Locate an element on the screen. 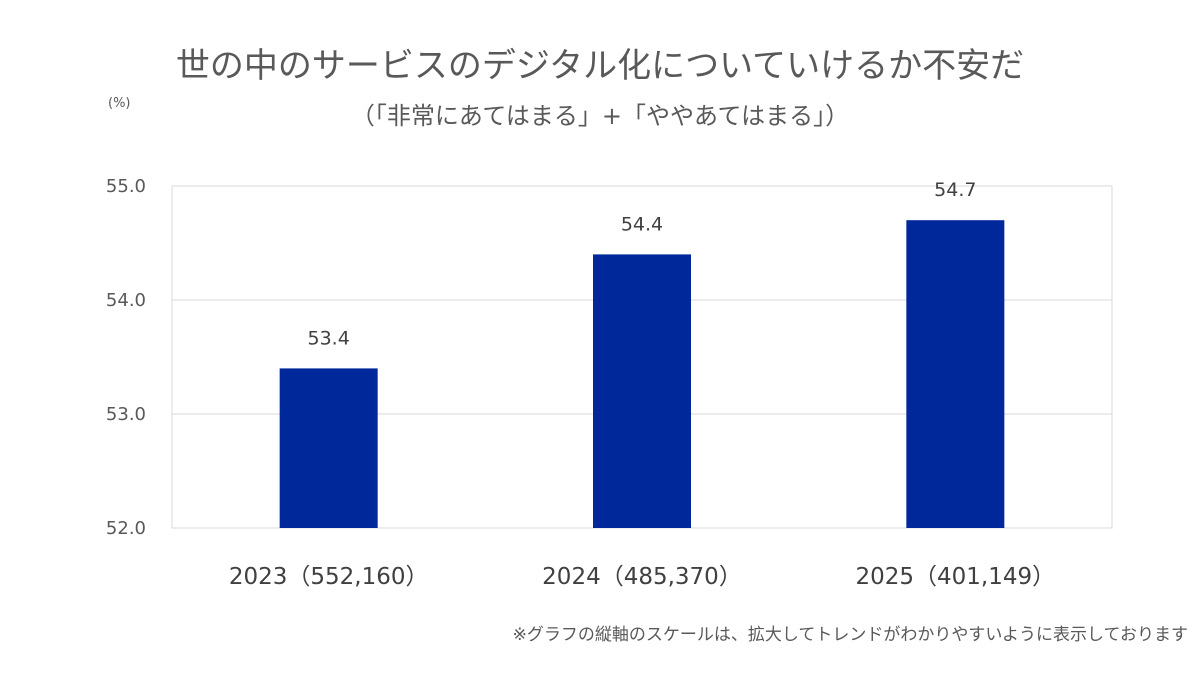 The width and height of the screenshot is (1200, 675). data-label: 54.4 is located at coordinates (642, 224).